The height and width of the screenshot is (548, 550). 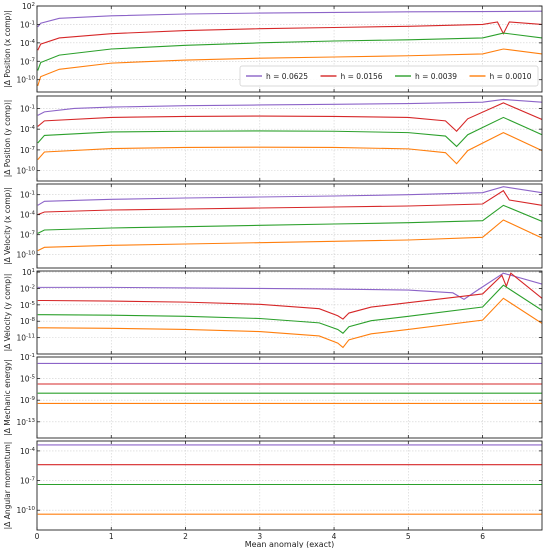 What do you see at coordinates (28, 272) in the screenshot?
I see `y-tick-label: 101` at bounding box center [28, 272].